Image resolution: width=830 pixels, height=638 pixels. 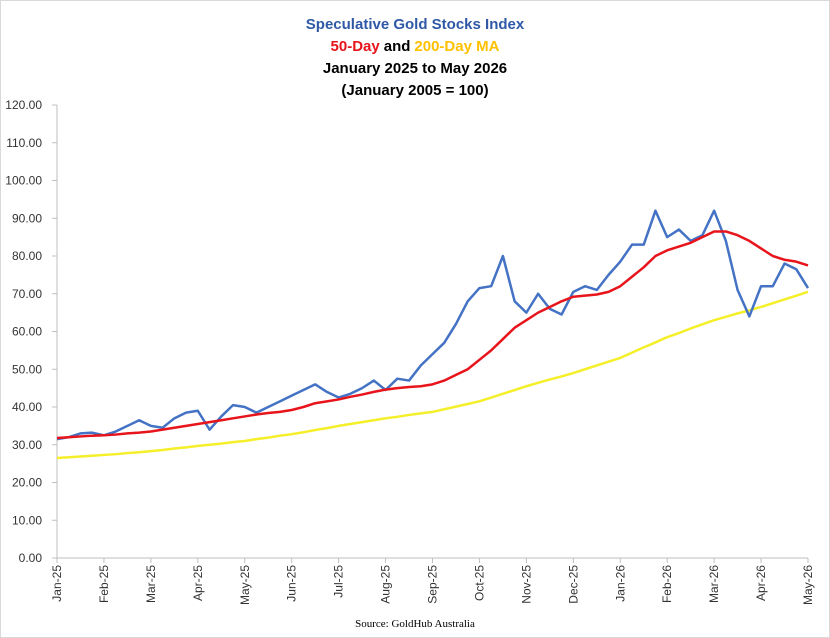 I want to click on x-tick-label: Apr-26, so click(x=761, y=583).